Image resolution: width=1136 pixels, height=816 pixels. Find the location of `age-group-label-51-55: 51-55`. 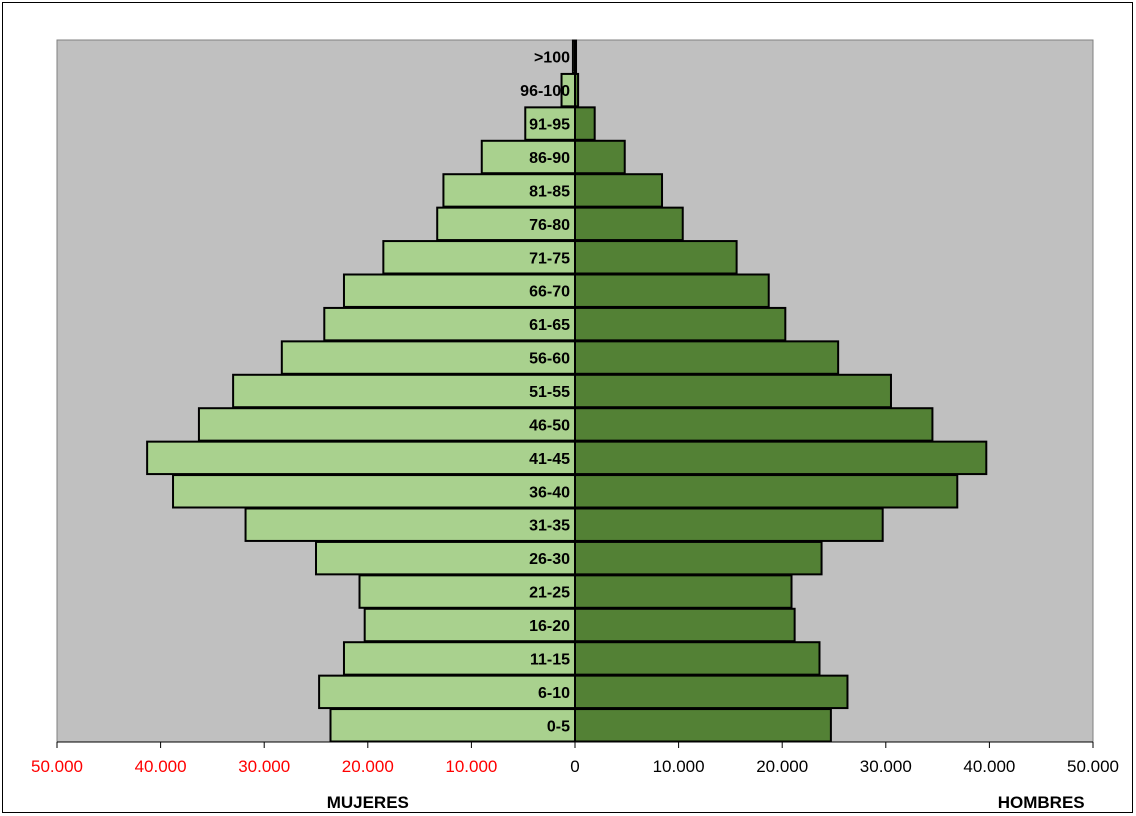

age-group-label-51-55: 51-55 is located at coordinates (549, 392).